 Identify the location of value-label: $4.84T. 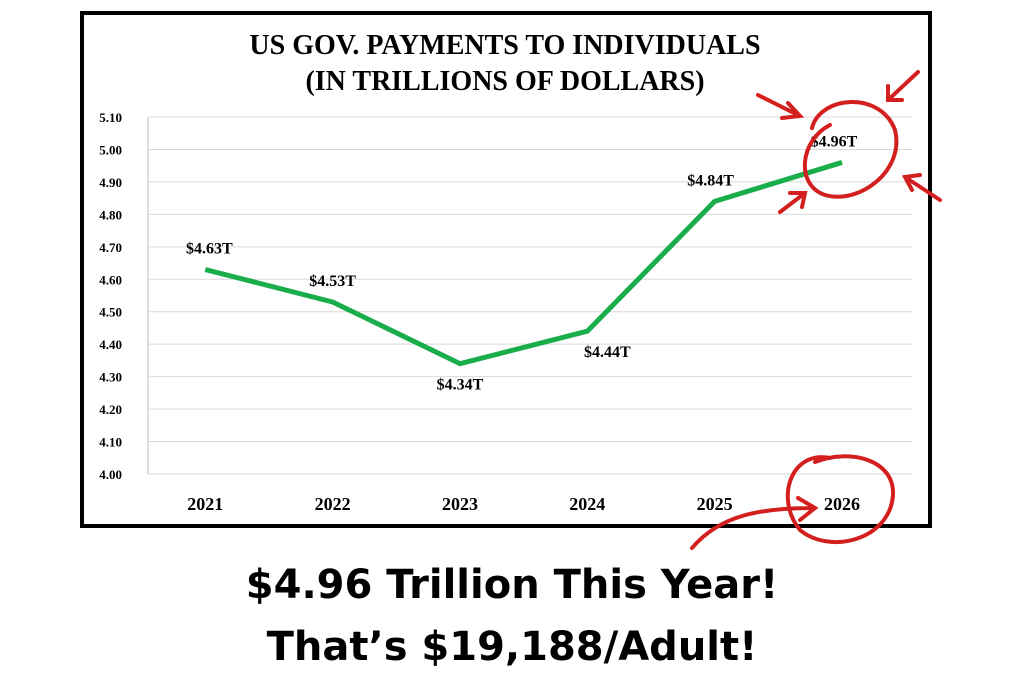
(710, 180).